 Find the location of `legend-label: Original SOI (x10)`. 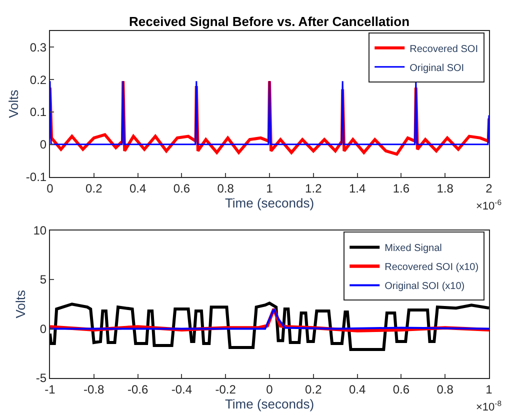

legend-label: Original SOI (x10) is located at coordinates (424, 286).